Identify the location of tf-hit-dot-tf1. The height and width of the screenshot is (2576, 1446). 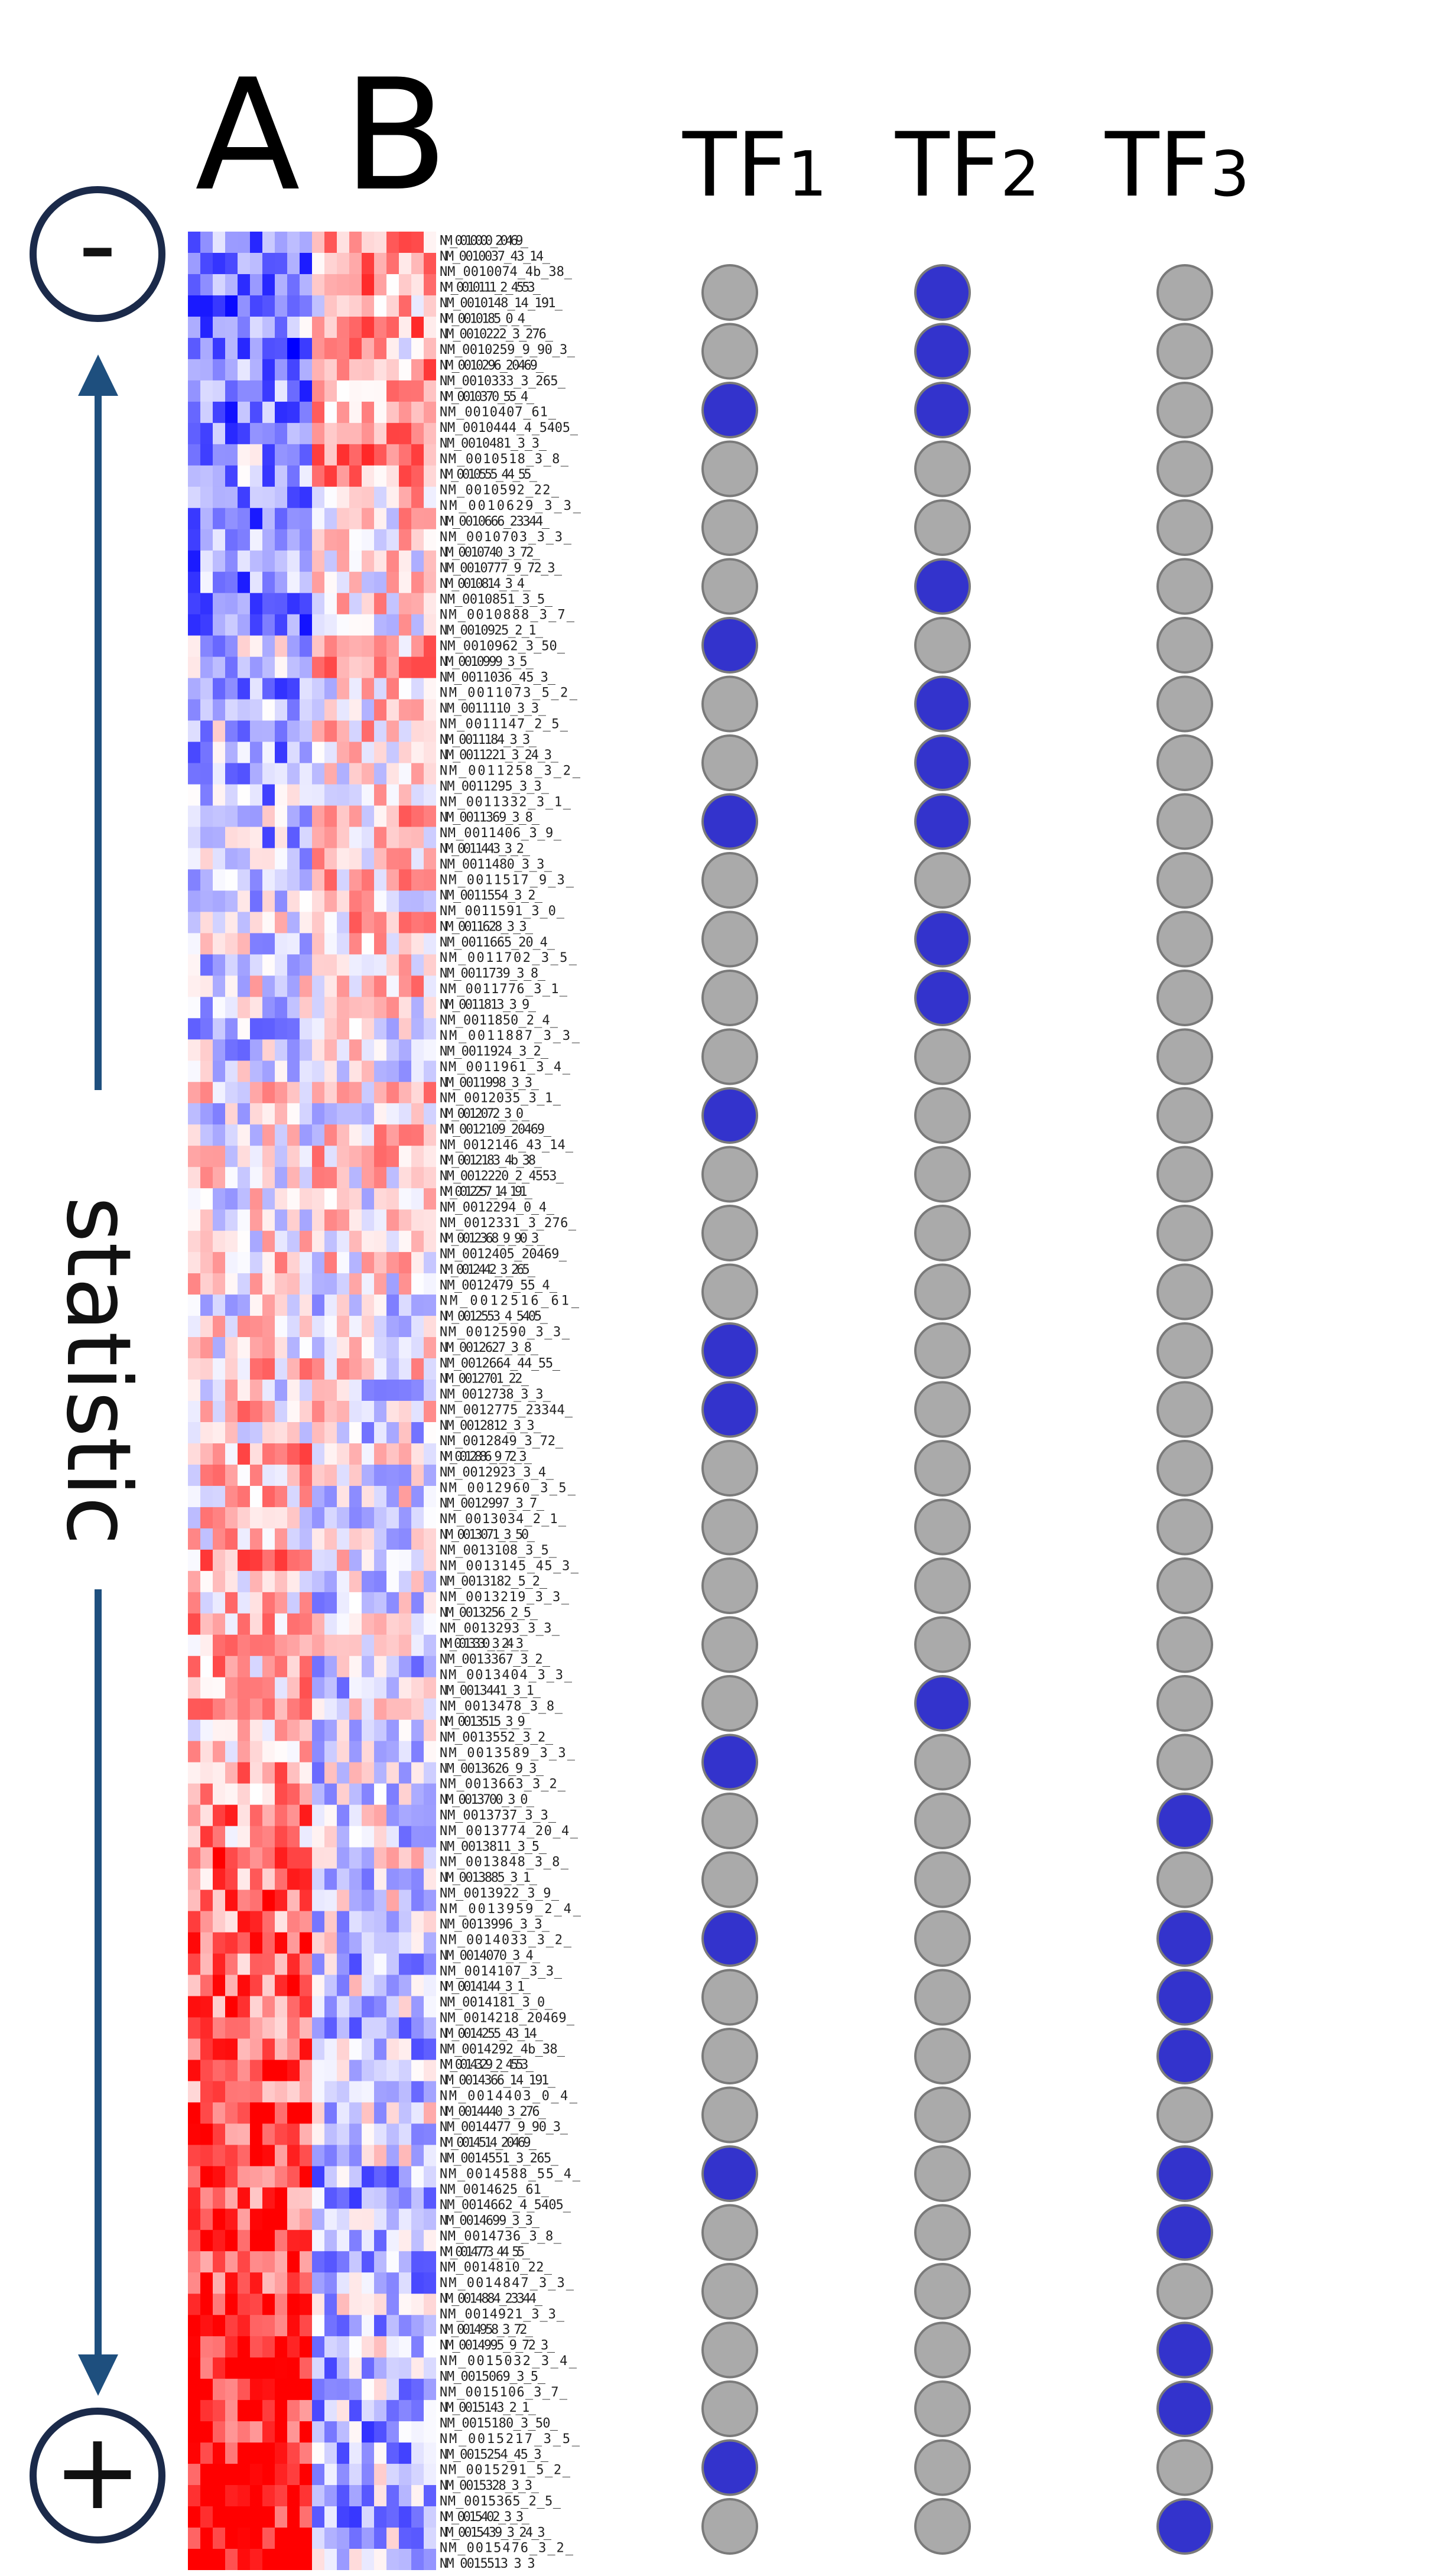
(729, 1762).